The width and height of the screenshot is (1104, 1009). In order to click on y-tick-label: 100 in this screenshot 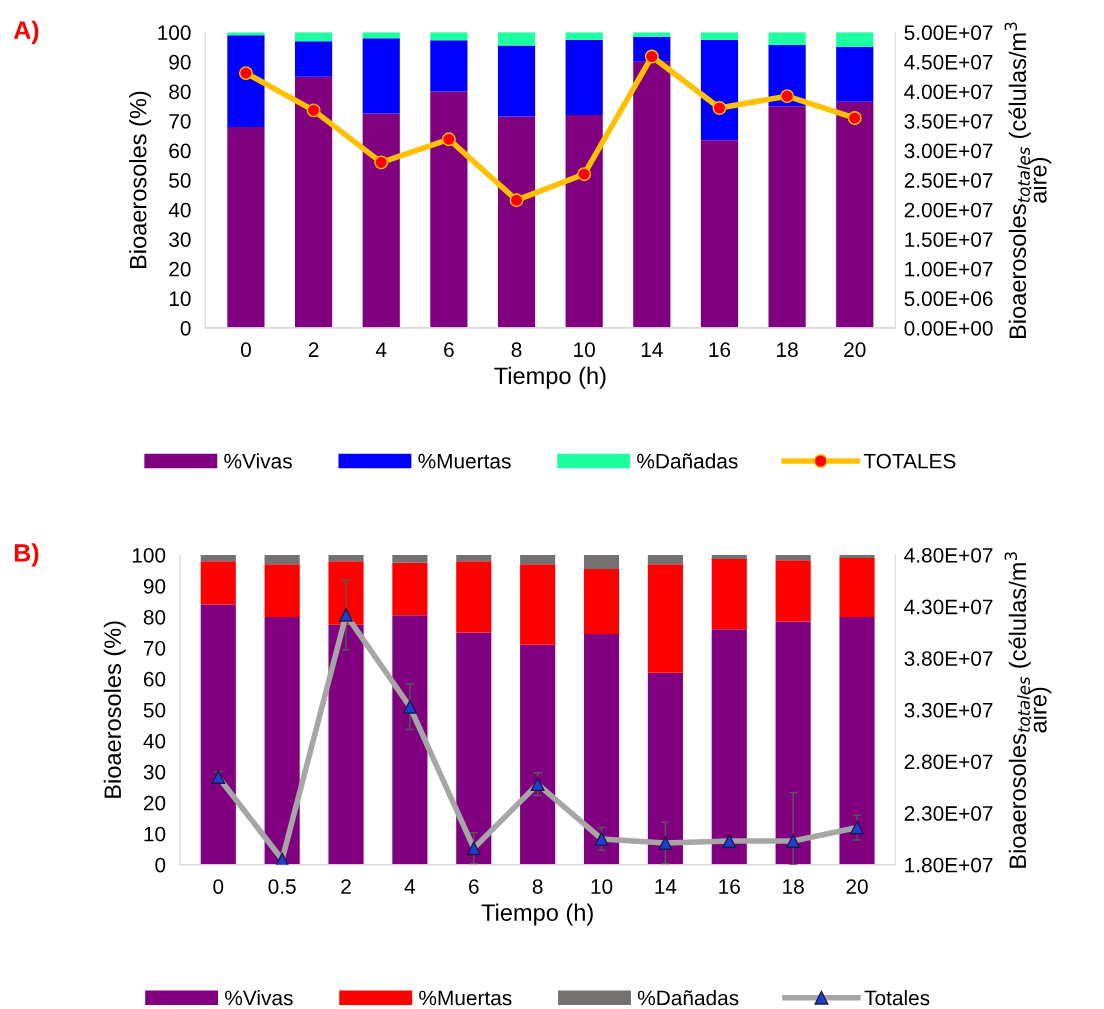, I will do `click(149, 555)`.